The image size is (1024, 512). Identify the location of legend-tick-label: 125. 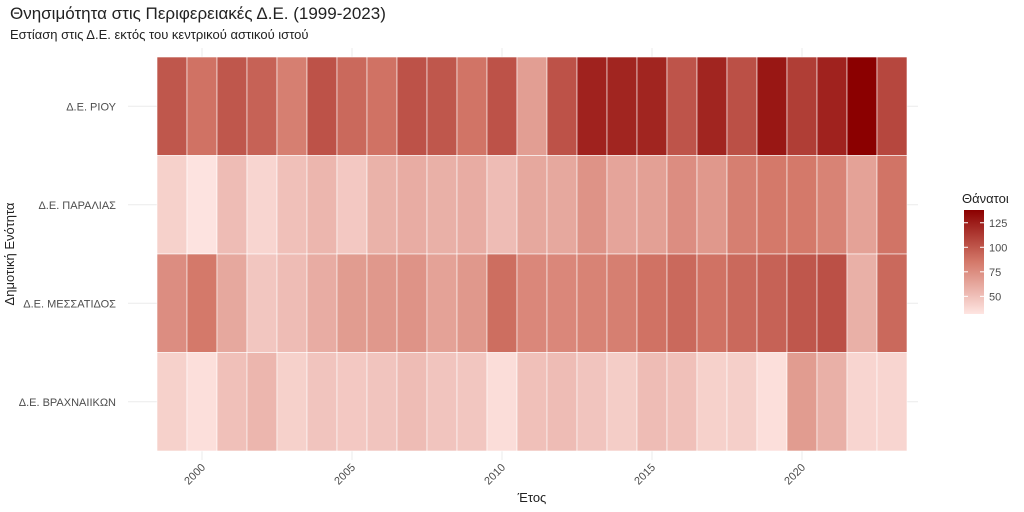
(998, 224).